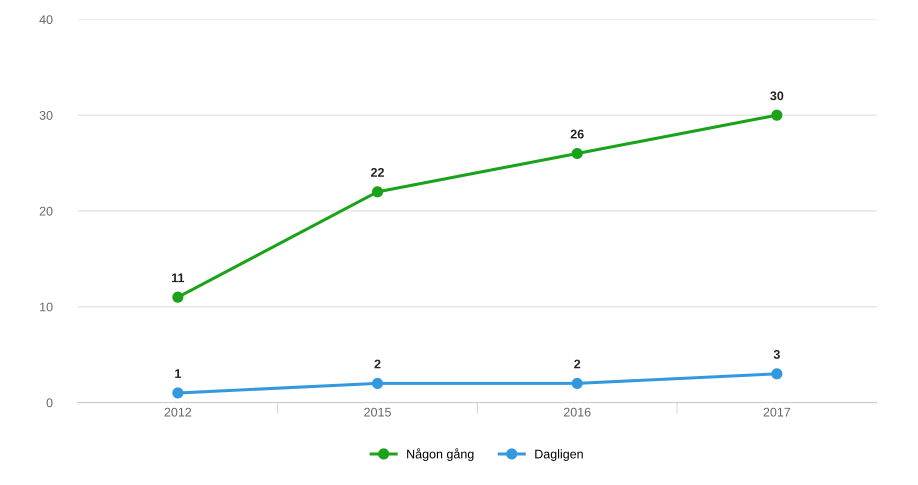 The width and height of the screenshot is (918, 485). Describe the element at coordinates (777, 412) in the screenshot. I see `x-tick-label: 2017` at that location.